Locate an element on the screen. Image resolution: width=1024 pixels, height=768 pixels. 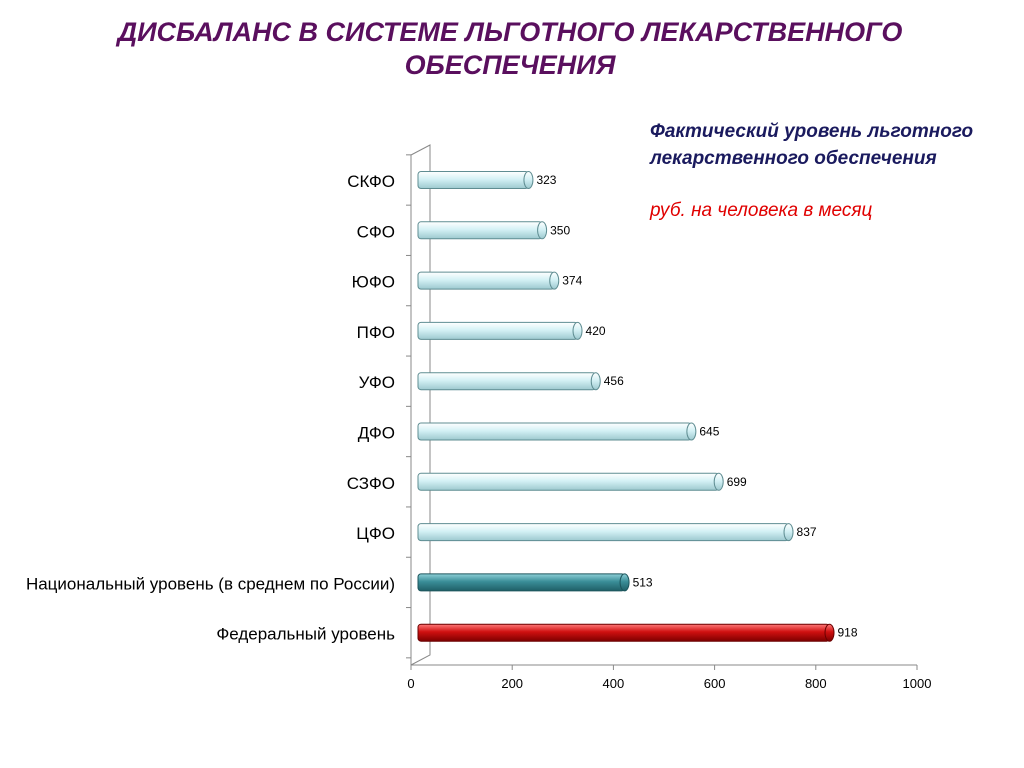
bar-value-label: 420 is located at coordinates (596, 331).